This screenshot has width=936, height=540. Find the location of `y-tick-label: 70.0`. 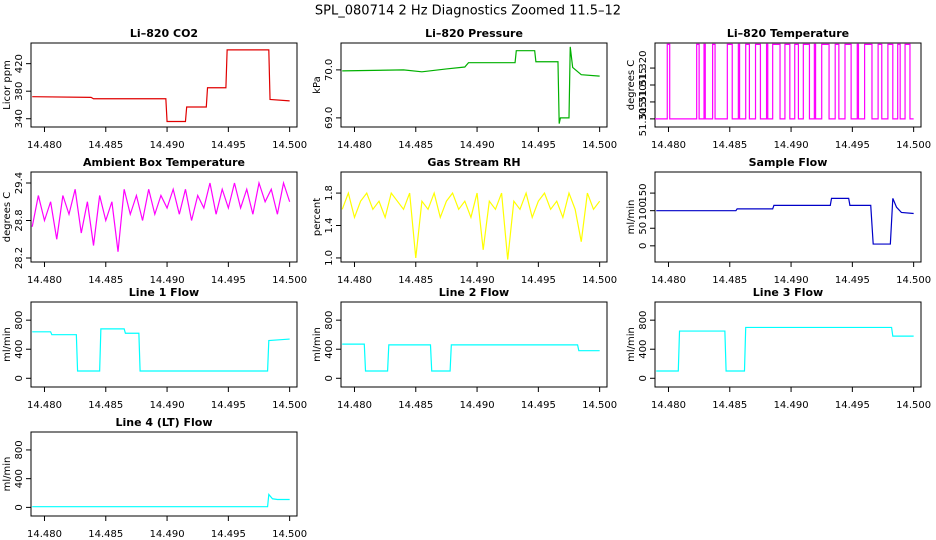

y-tick-label: 70.0 is located at coordinates (329, 70).